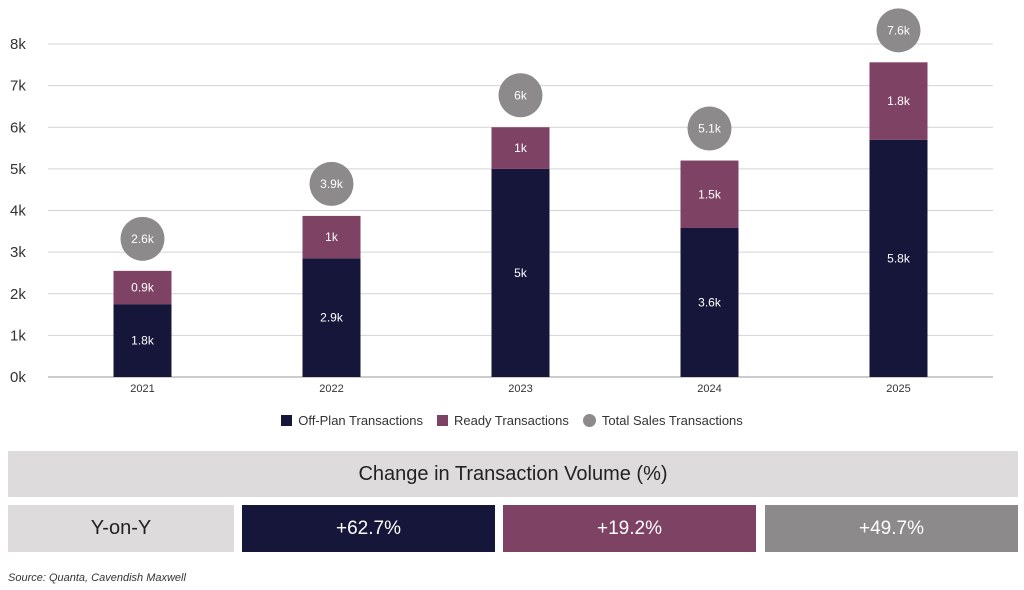 The image size is (1024, 590). I want to click on y-tick-label: 3k, so click(18, 252).